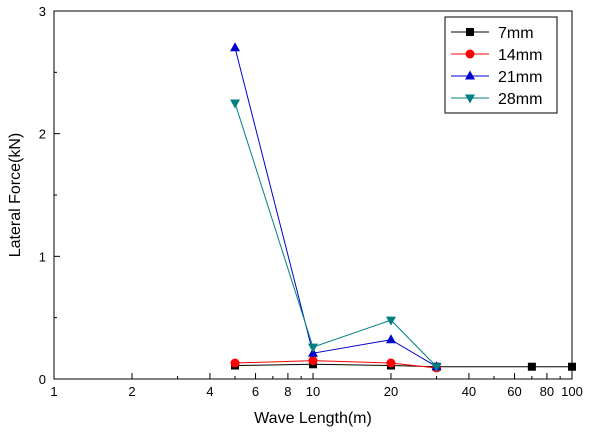 The width and height of the screenshot is (591, 433). What do you see at coordinates (572, 391) in the screenshot?
I see `x-tick-label: 100` at bounding box center [572, 391].